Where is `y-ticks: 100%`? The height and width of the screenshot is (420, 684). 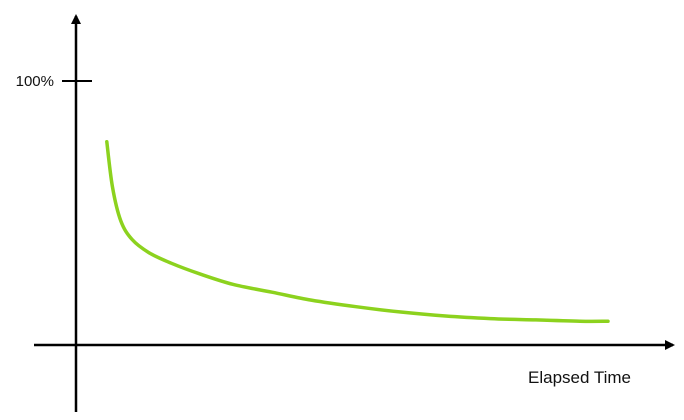
y-ticks: 100% is located at coordinates (54, 81).